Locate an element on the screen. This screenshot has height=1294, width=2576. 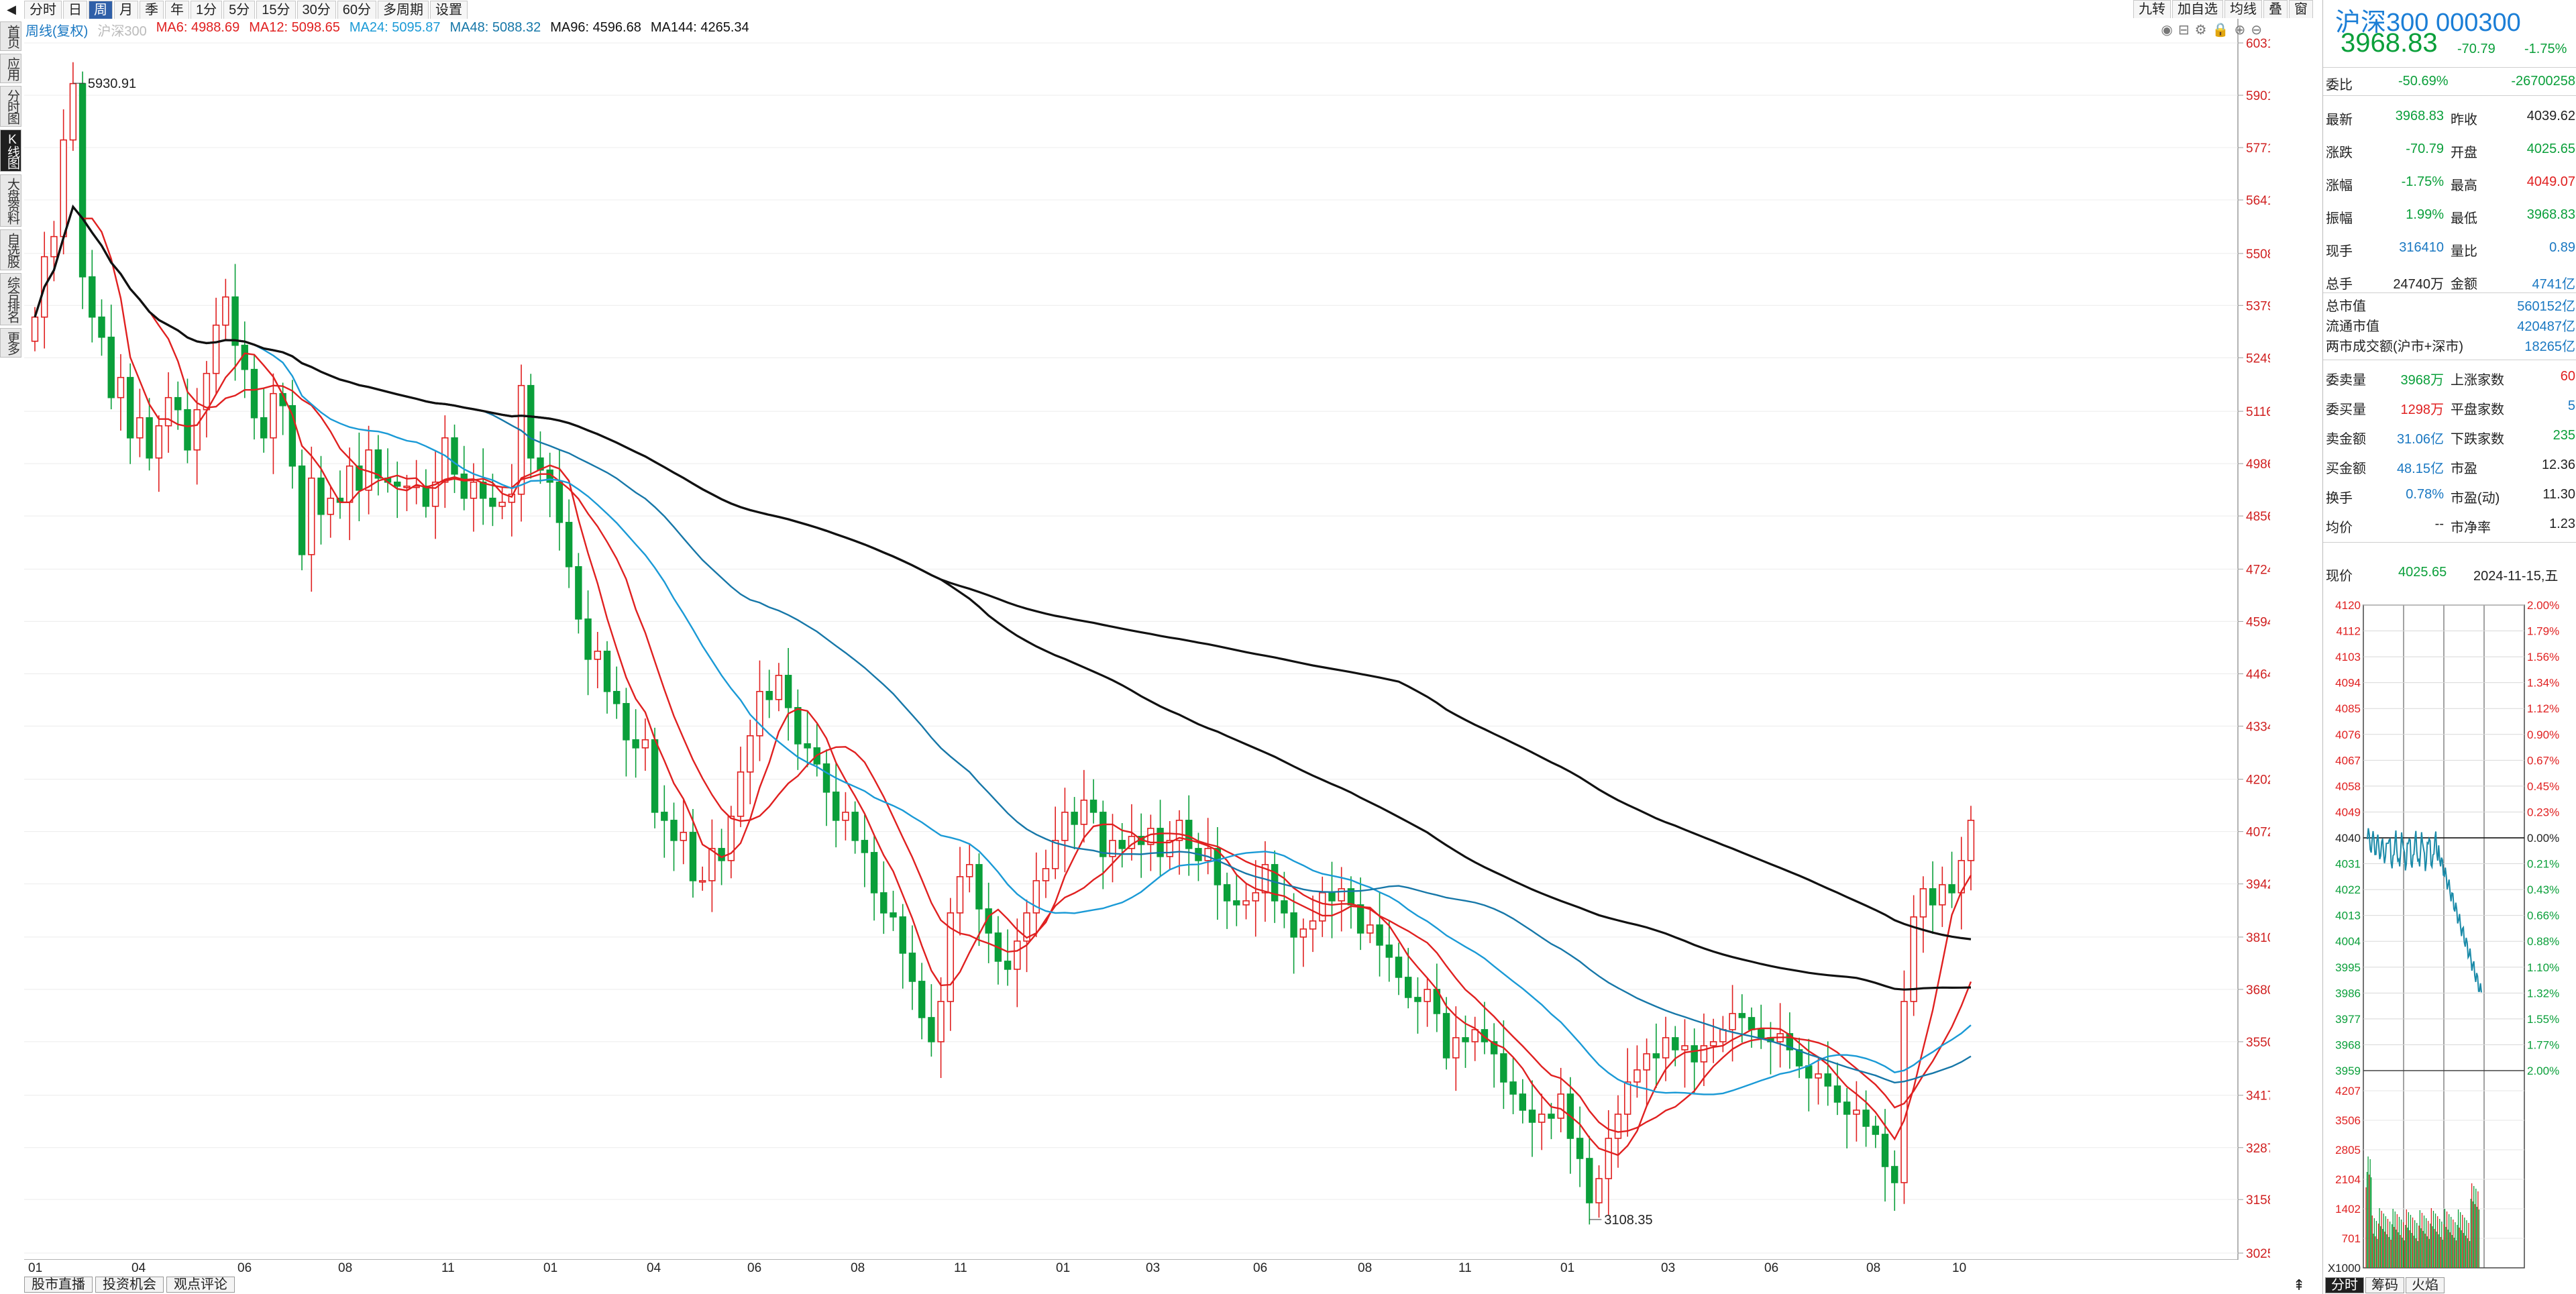
mini-chart-tab: 火焰 is located at coordinates (2425, 1285).